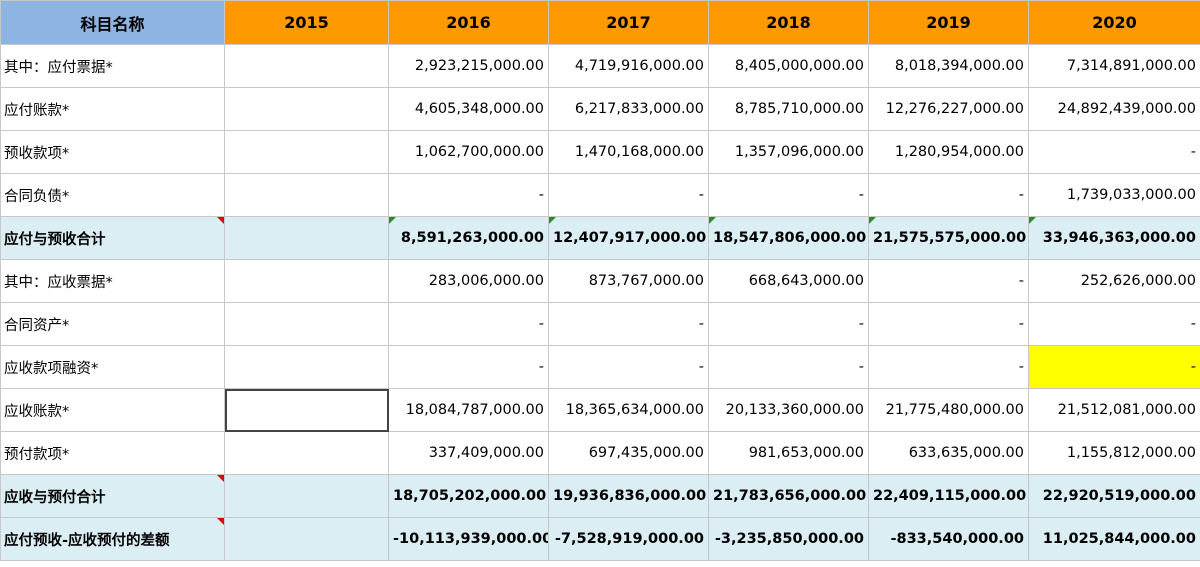 The width and height of the screenshot is (1200, 567). Describe the element at coordinates (468, 66) in the screenshot. I see `value-cell: 2,923,215,000.00` at that location.